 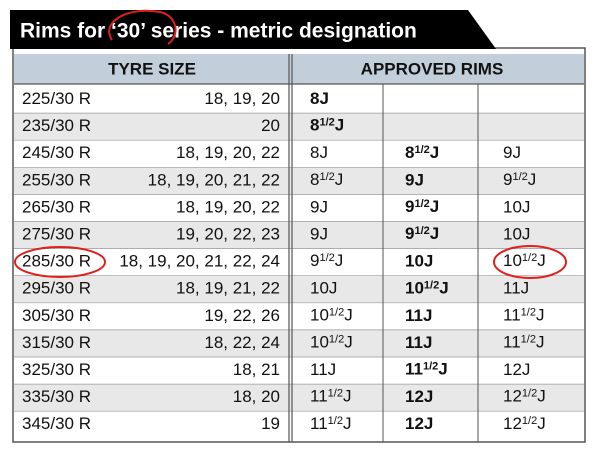 What do you see at coordinates (228, 234) in the screenshot?
I see `rim-diameters: 19, 20, 22, 23` at bounding box center [228, 234].